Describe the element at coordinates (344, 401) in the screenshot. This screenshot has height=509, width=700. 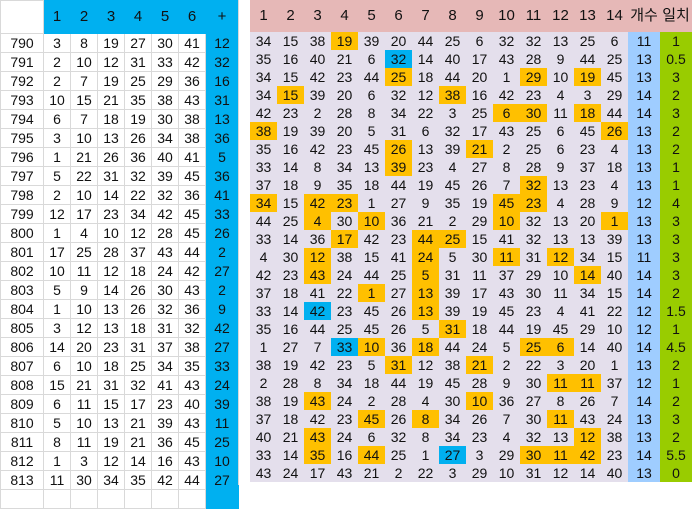
I see `number-cell: 24` at that location.